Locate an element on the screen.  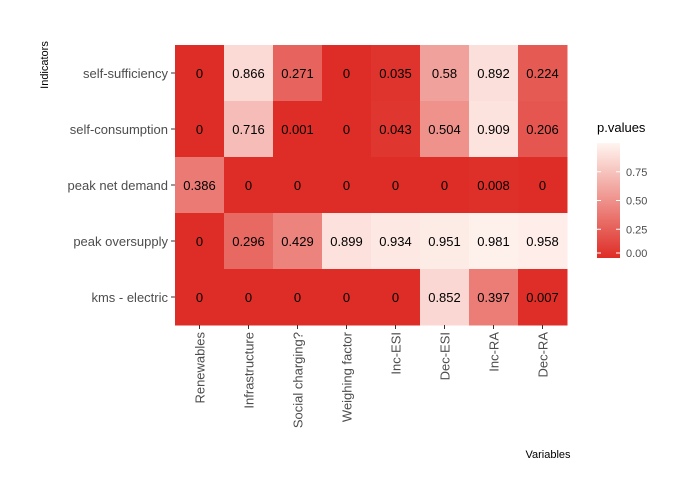
colorbar-legend: p.values 0.00 0.25 0.50 0.75 is located at coordinates (622, 190).